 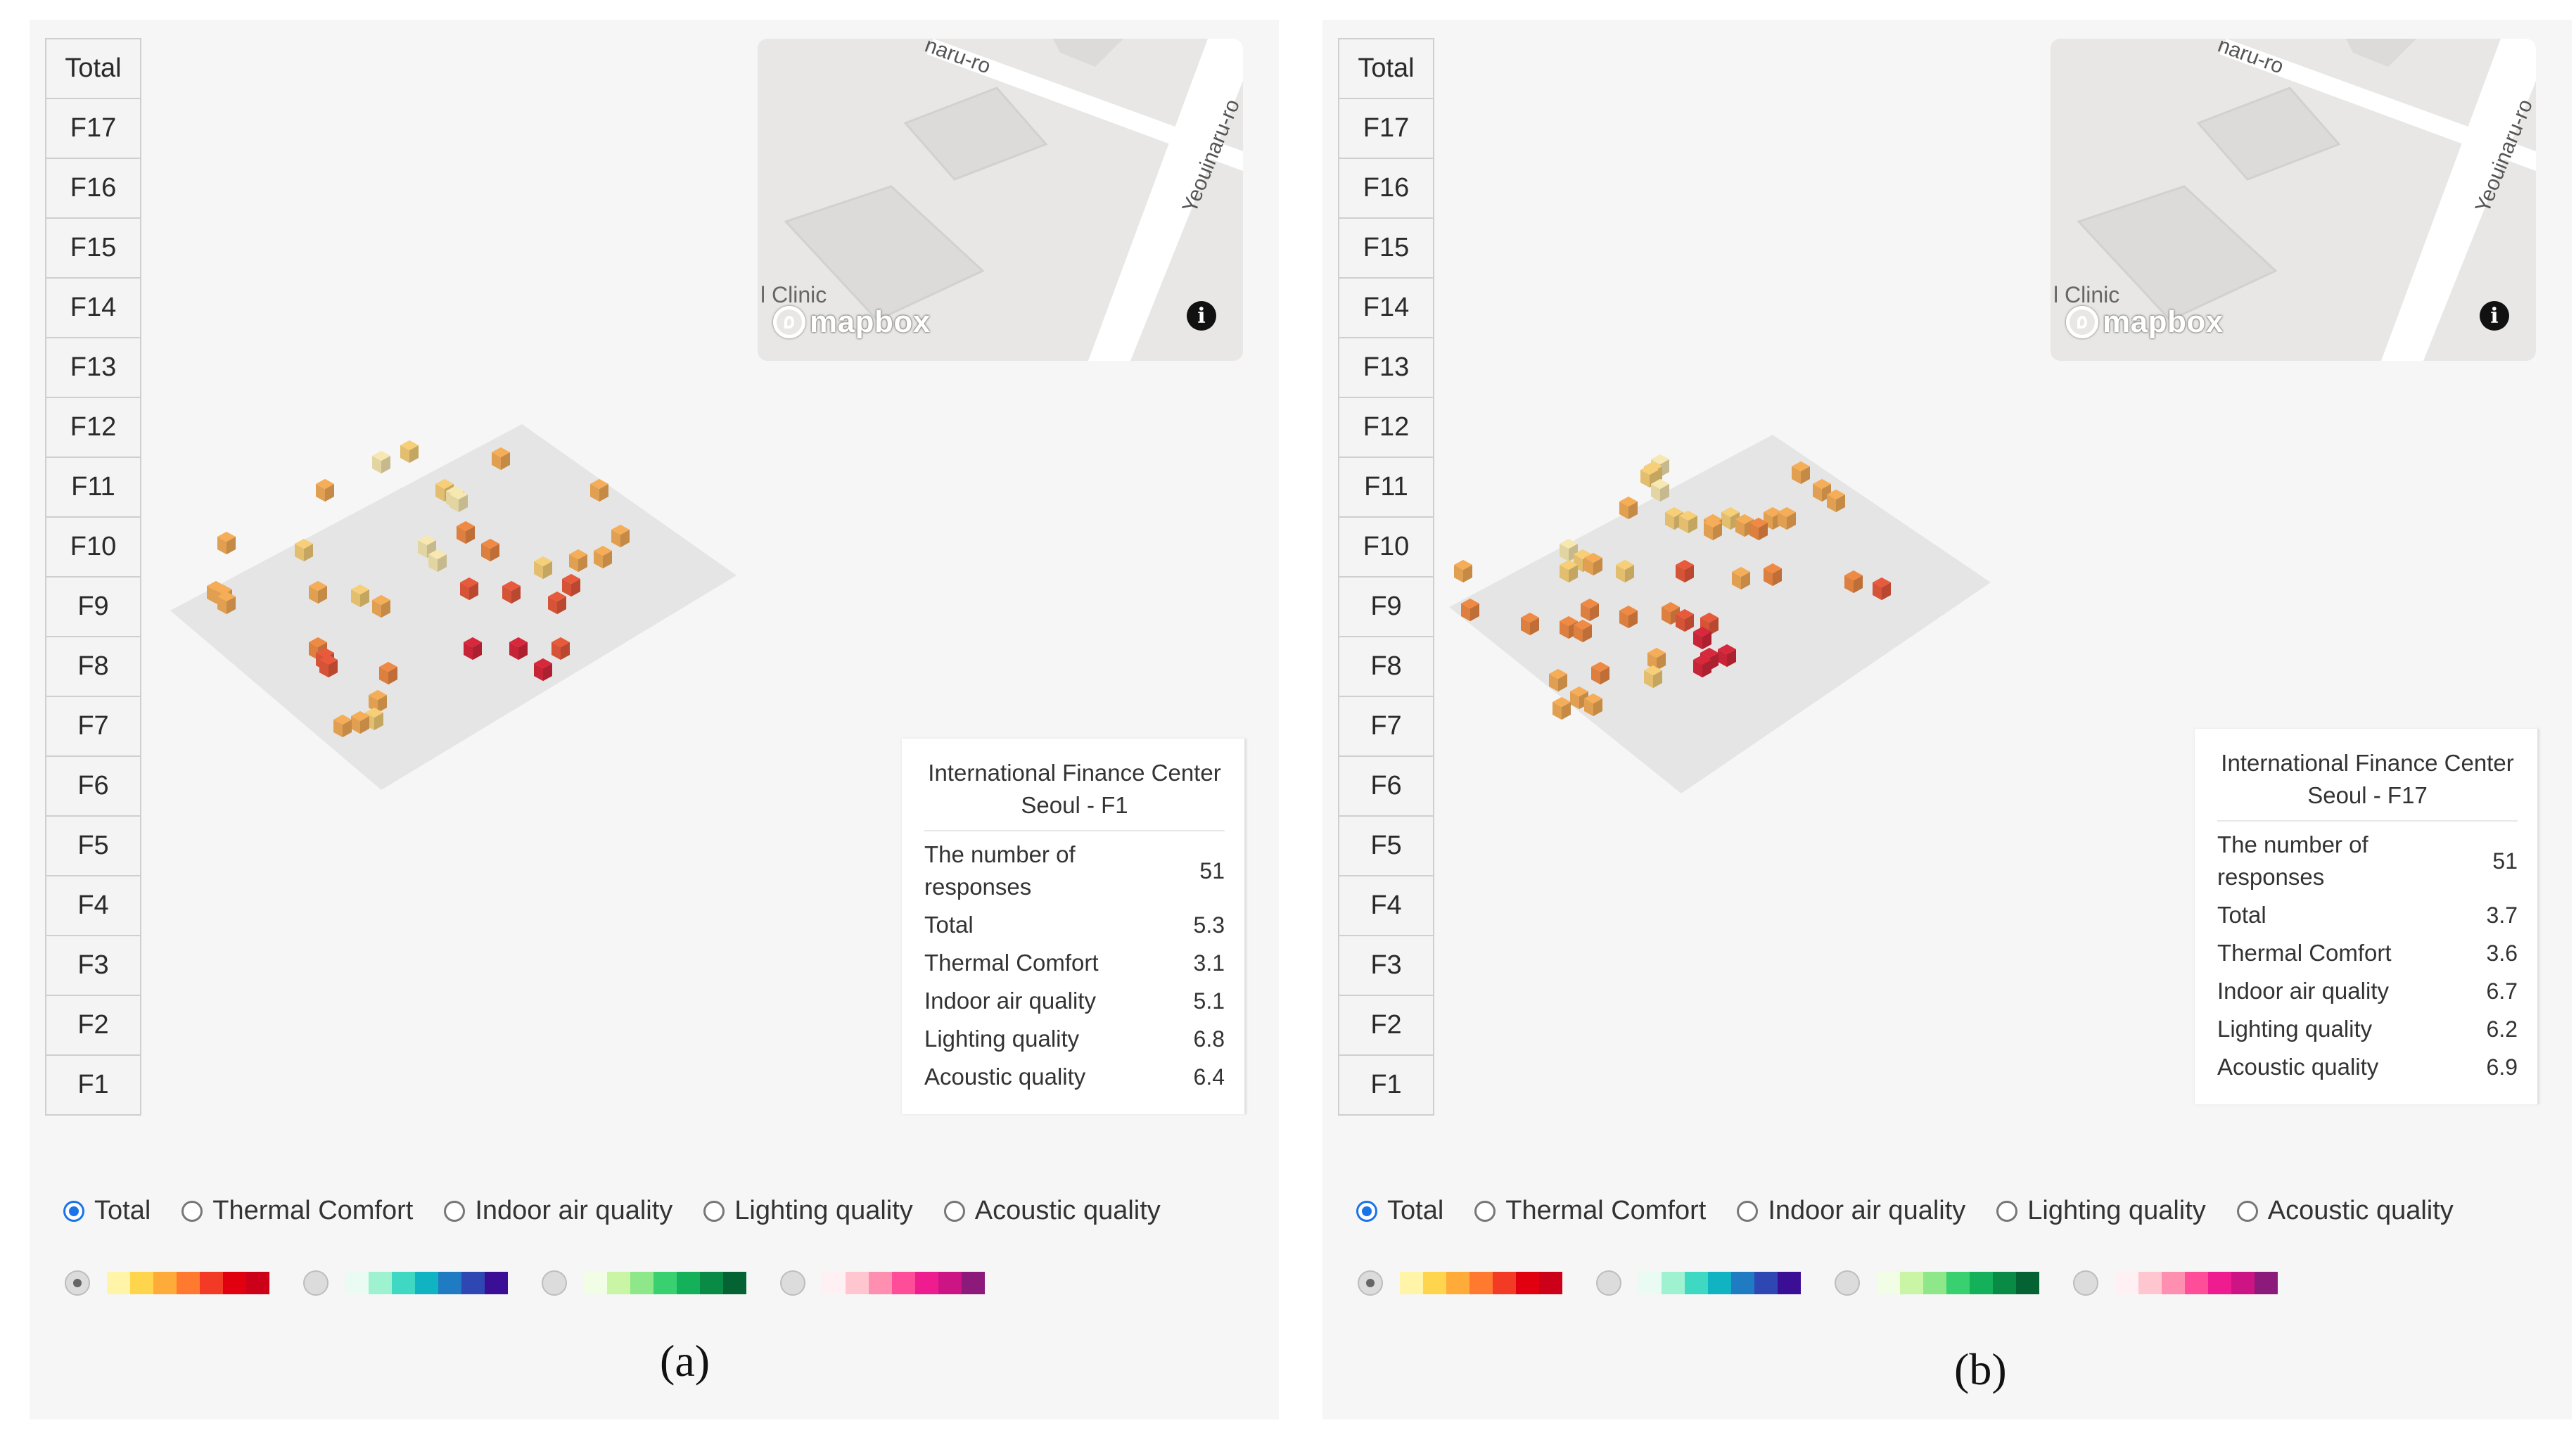 What do you see at coordinates (2145, 322) in the screenshot?
I see `mapbox-logo: mapbox` at bounding box center [2145, 322].